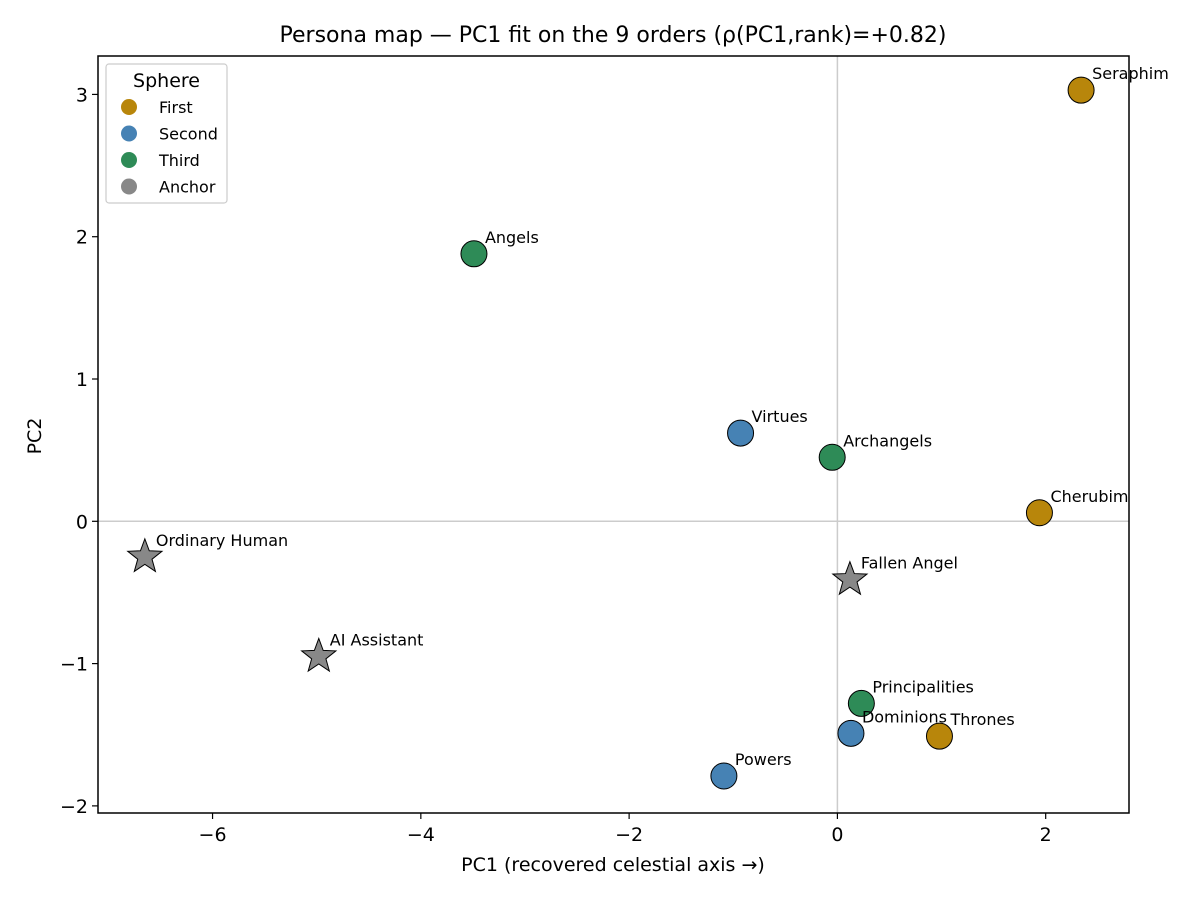 This screenshot has width=1200, height=900. I want to click on point-label-angels: Angels, so click(512, 237).